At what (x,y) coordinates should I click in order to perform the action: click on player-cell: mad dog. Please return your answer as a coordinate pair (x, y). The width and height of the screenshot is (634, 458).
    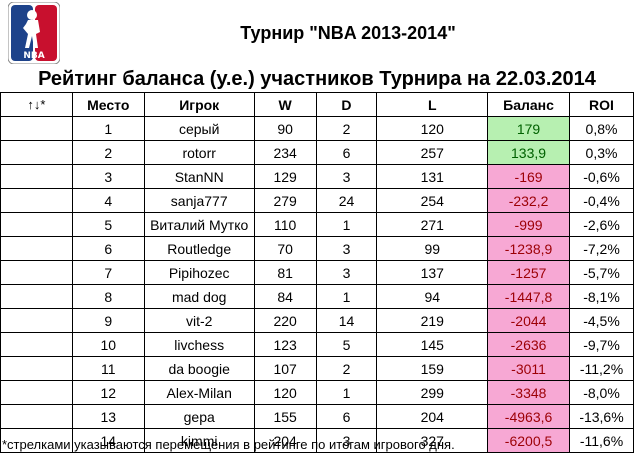
    Looking at the image, I should click on (199, 296).